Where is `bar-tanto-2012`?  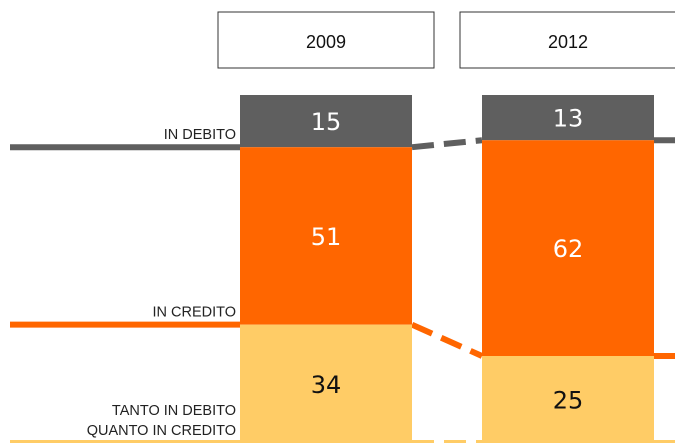
bar-tanto-2012 is located at coordinates (568, 399).